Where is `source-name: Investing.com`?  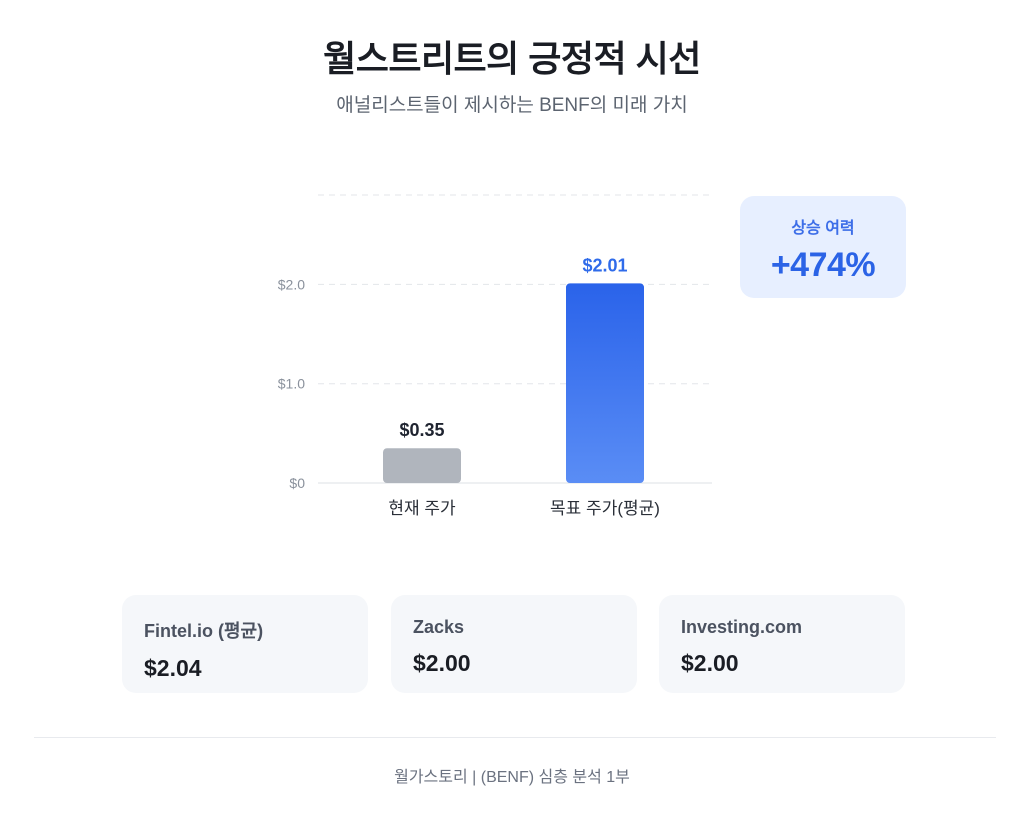 source-name: Investing.com is located at coordinates (742, 627).